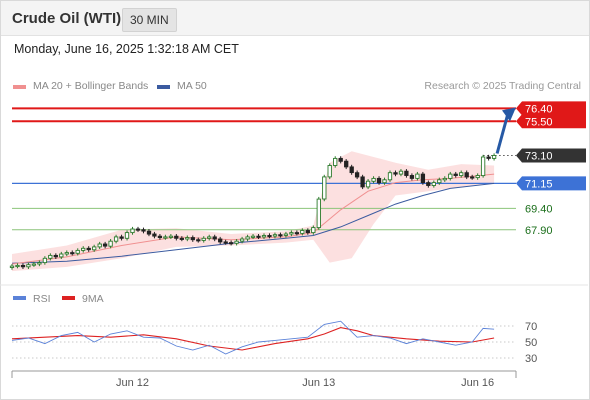 The image size is (590, 400). What do you see at coordinates (531, 359) in the screenshot?
I see `rsi-tick-30: 30` at bounding box center [531, 359].